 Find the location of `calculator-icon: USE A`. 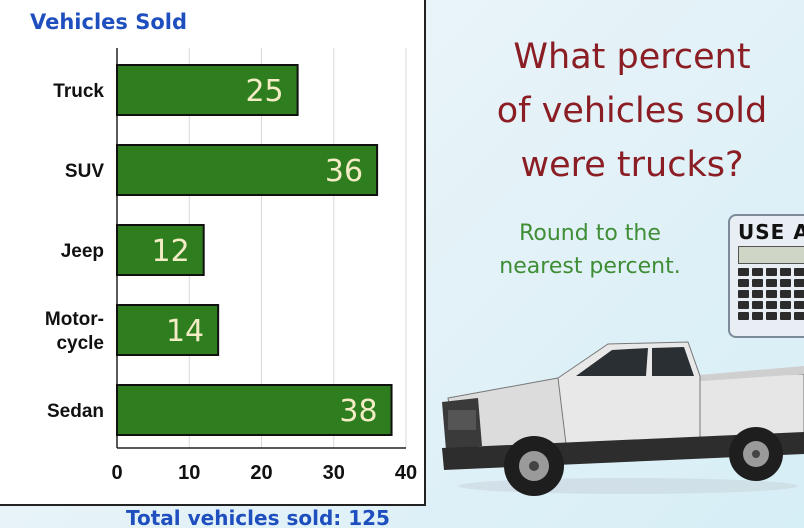

calculator-icon: USE A is located at coordinates (766, 276).